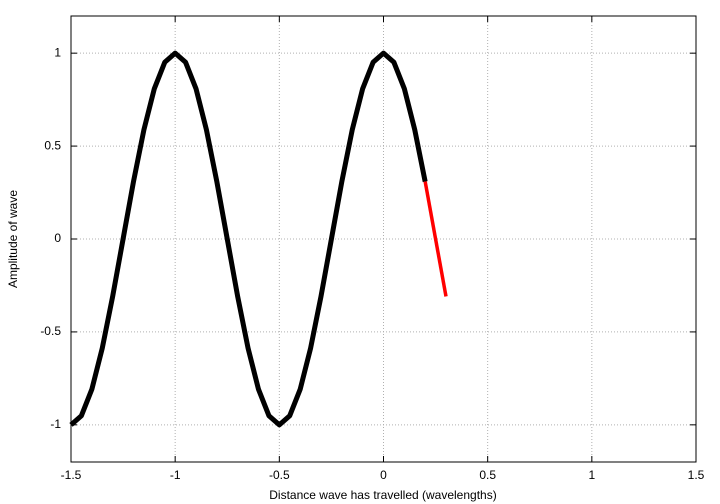 The width and height of the screenshot is (720, 504). Describe the element at coordinates (696, 475) in the screenshot. I see `x-tick-label: 1.5` at that location.